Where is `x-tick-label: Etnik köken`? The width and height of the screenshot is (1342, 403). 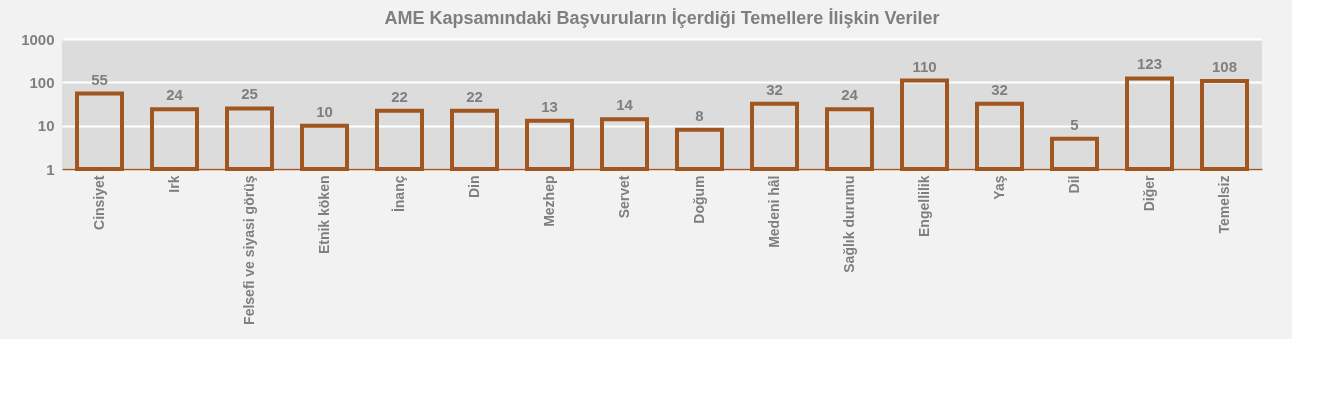
x-tick-label: Etnik köken is located at coordinates (323, 215).